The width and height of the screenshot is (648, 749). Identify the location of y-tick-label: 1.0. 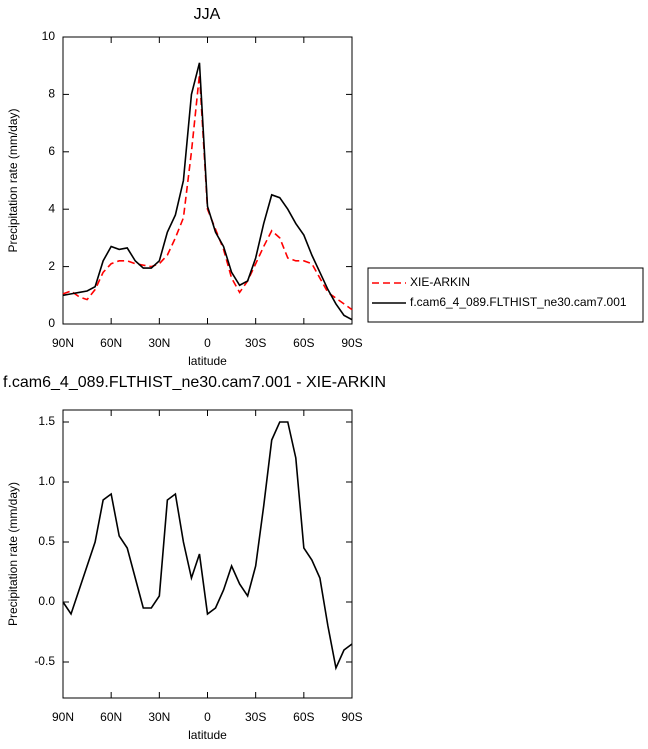
(46, 481).